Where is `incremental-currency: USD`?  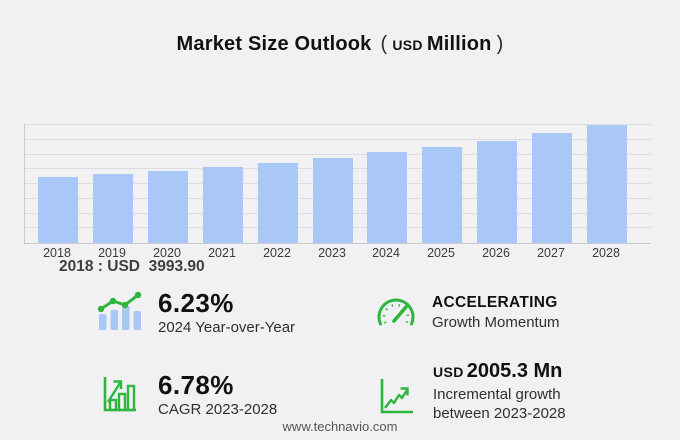 incremental-currency: USD is located at coordinates (448, 372).